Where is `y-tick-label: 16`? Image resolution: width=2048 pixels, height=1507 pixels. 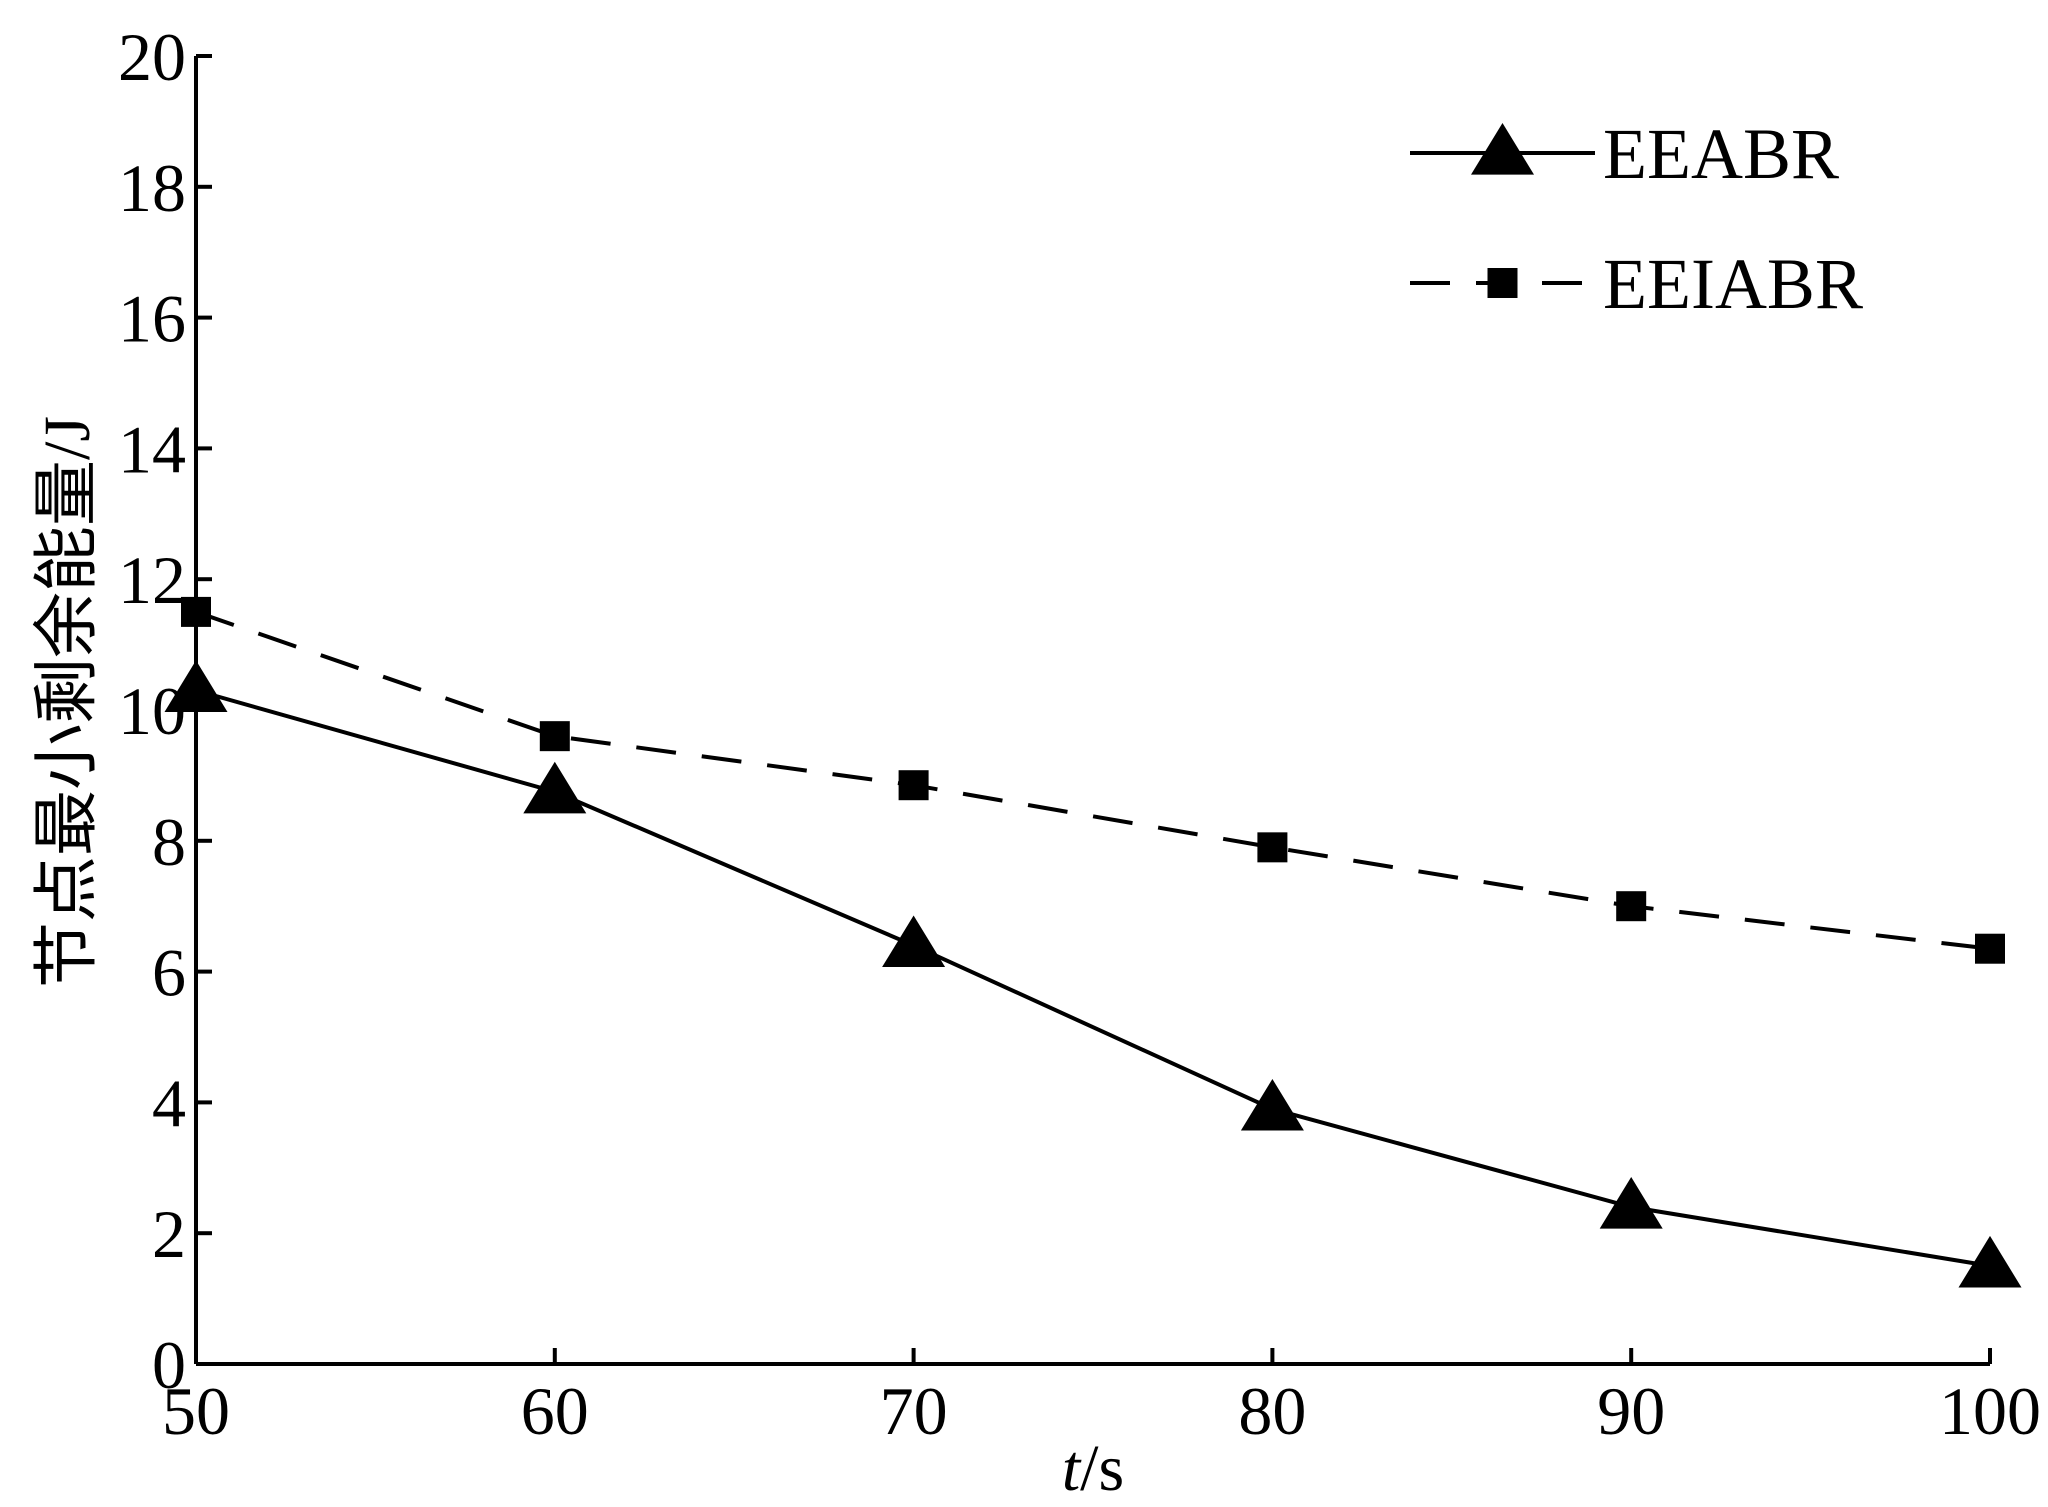
y-tick-label: 16 is located at coordinates (152, 319).